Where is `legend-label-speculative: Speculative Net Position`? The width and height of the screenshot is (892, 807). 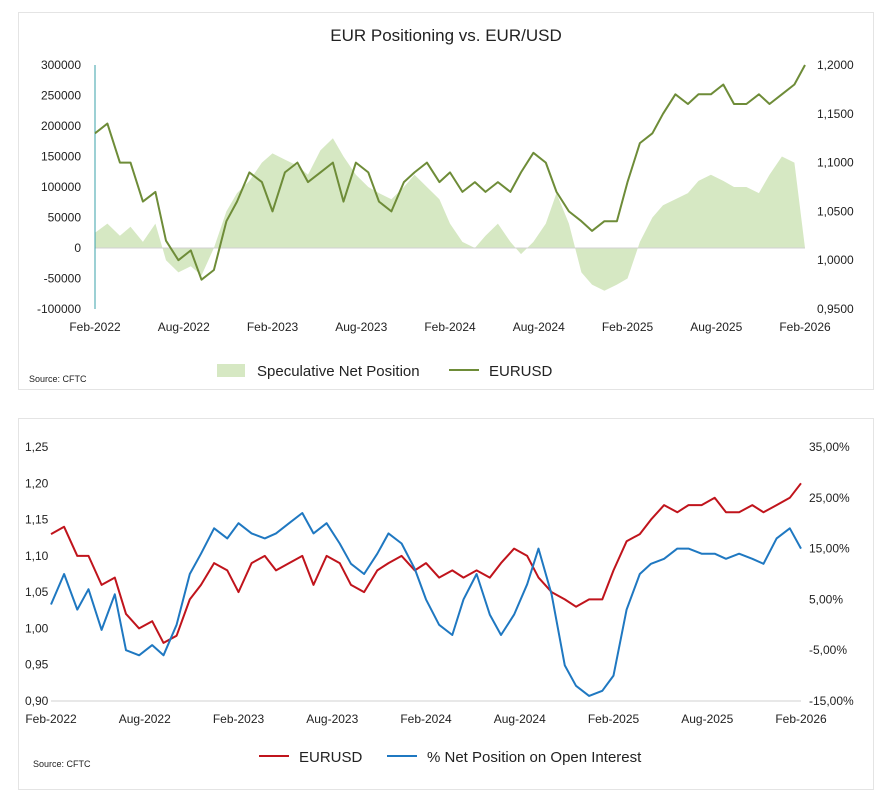
legend-label-speculative: Speculative Net Position is located at coordinates (338, 371).